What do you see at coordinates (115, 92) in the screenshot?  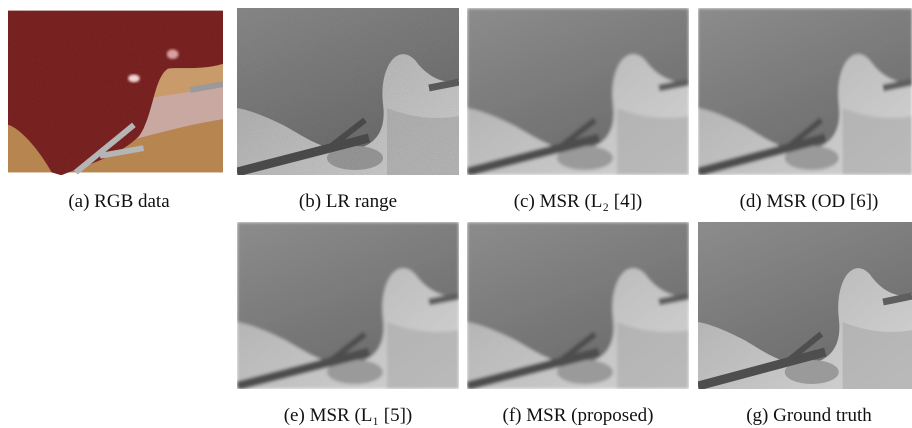 I see `rgb-image` at bounding box center [115, 92].